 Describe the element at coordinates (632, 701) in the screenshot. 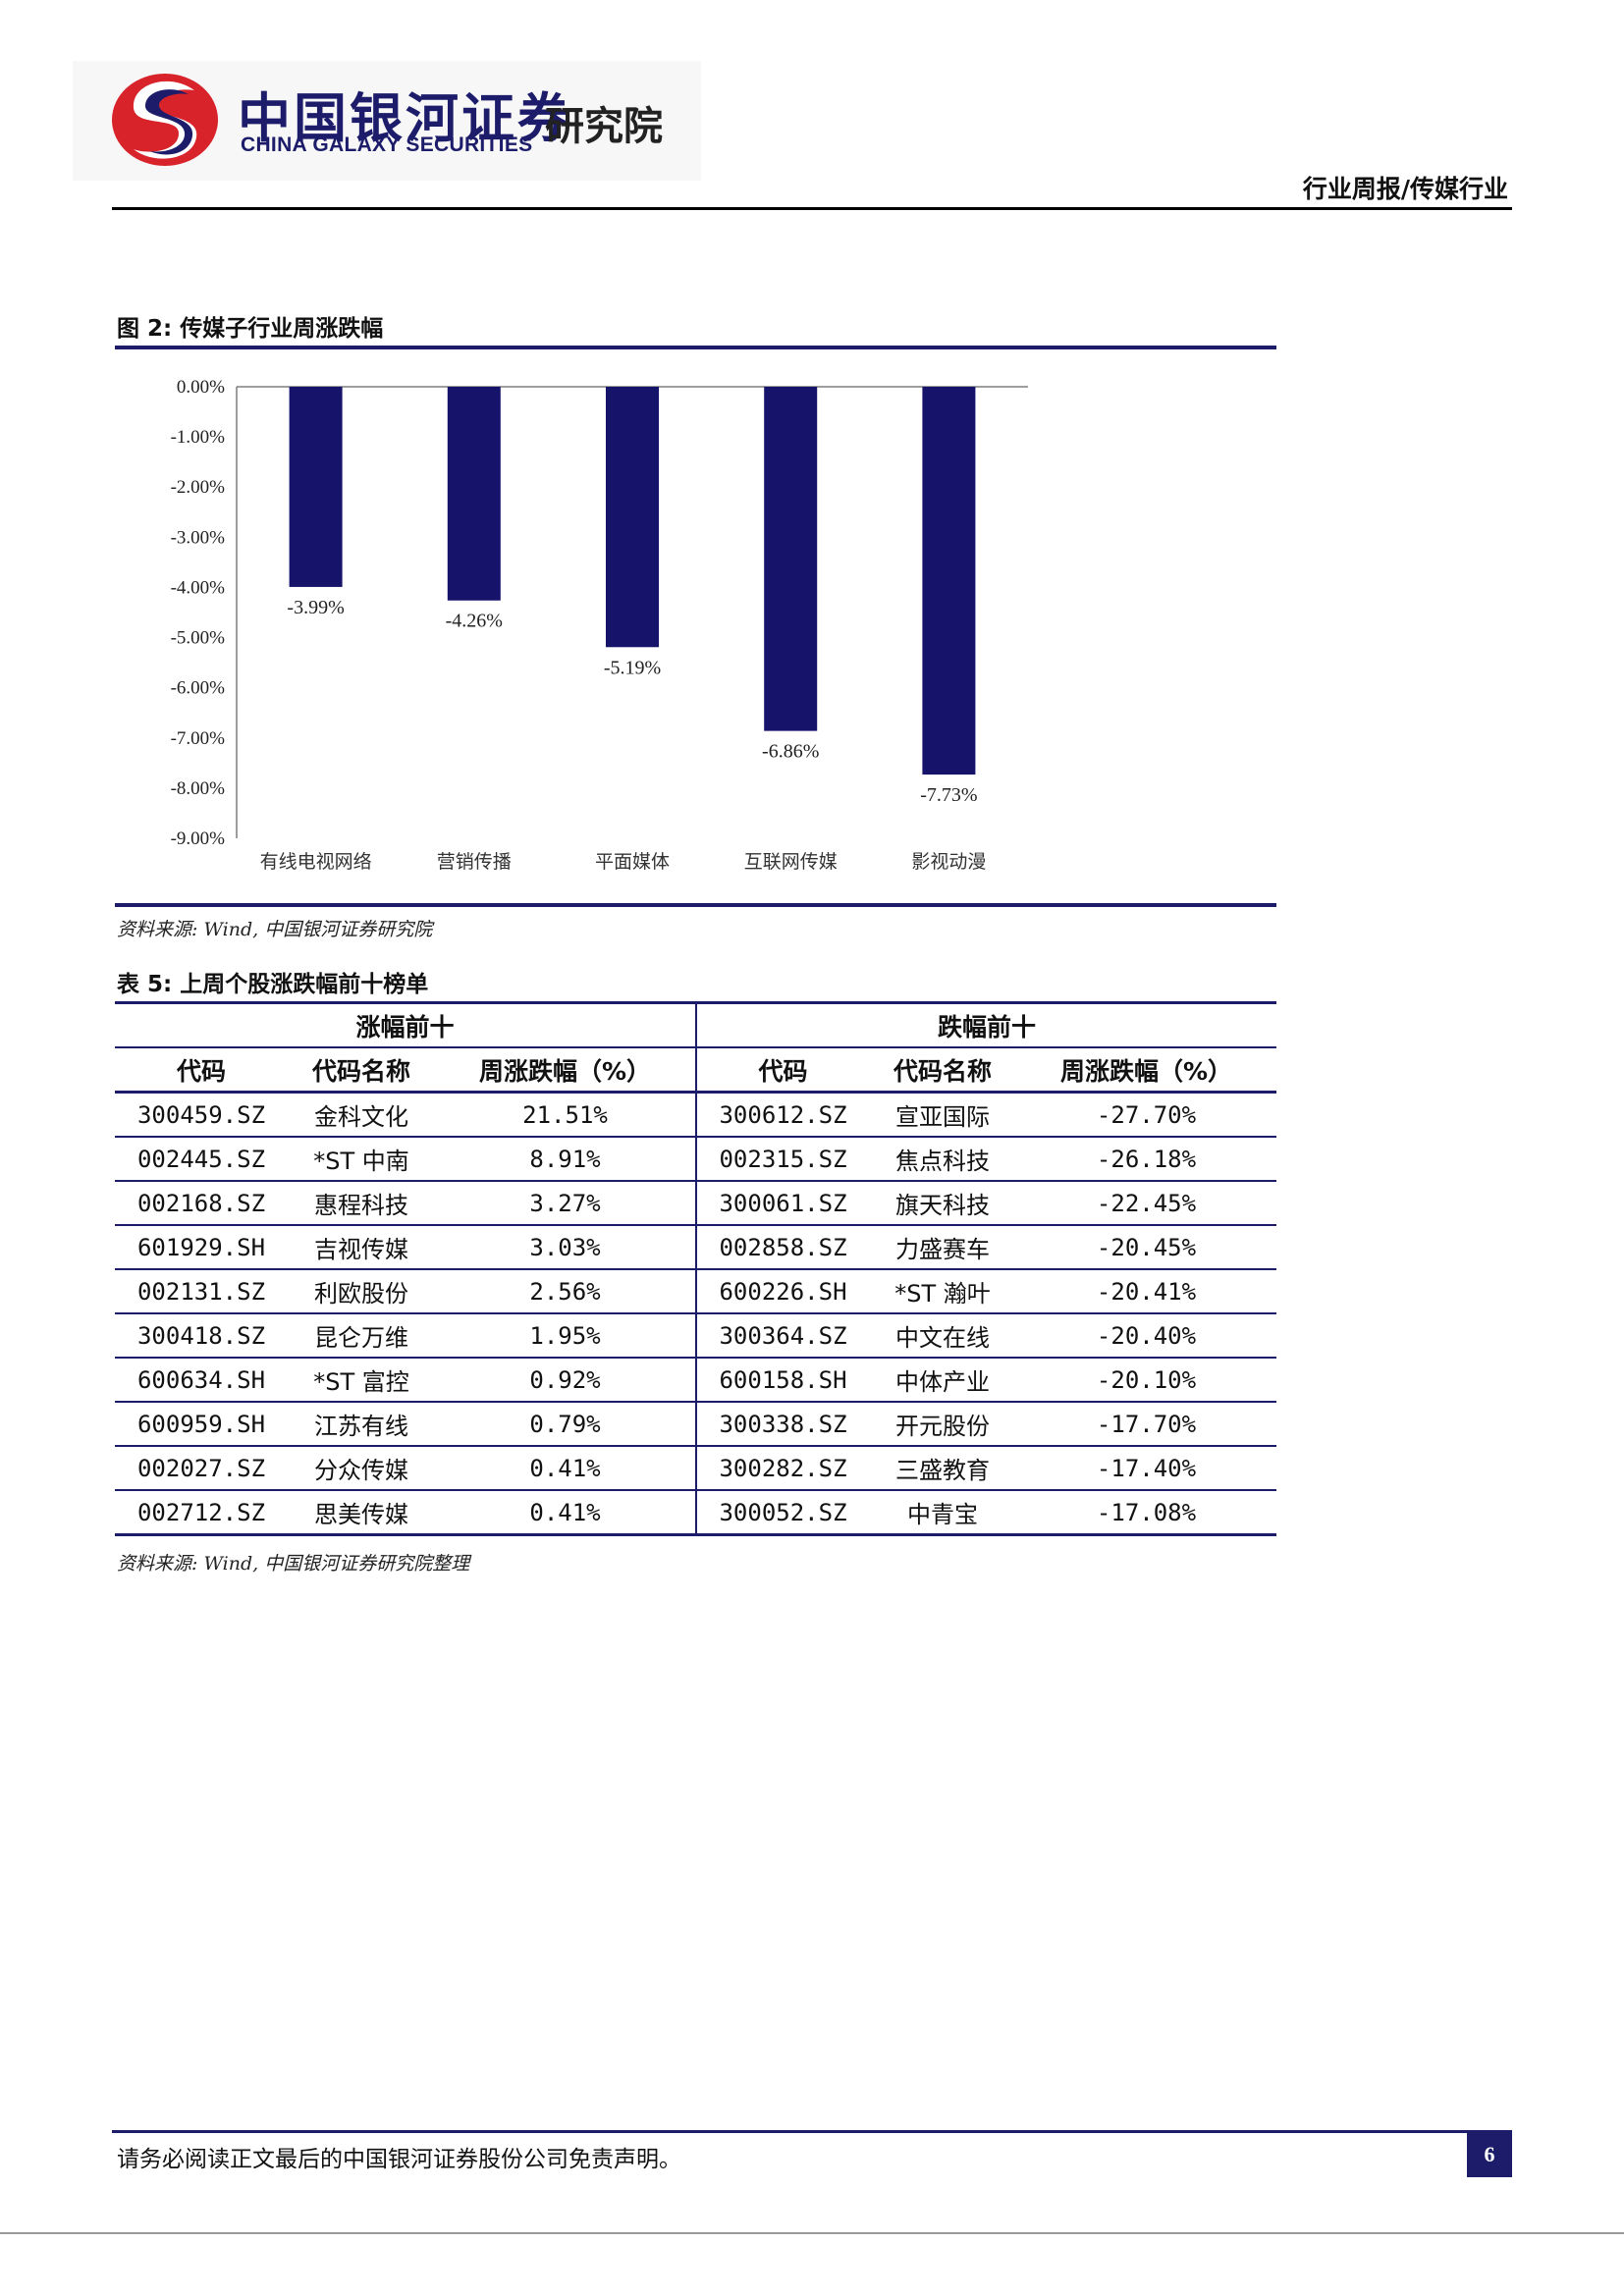

I see `chart-data-labels: -3.99% -4.26% -5.19% -6.86% -7.73%` at that location.